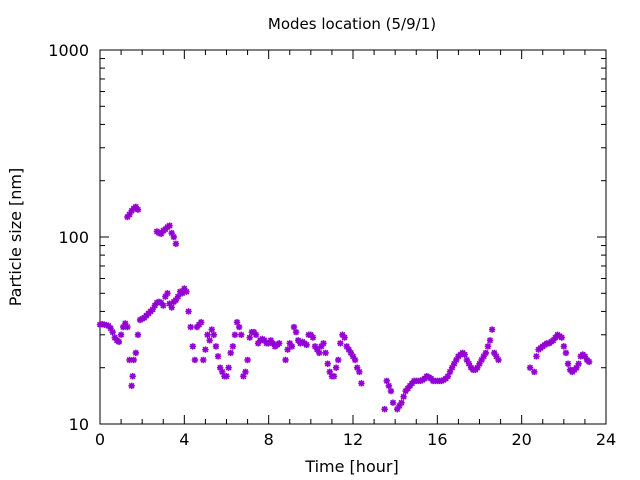  Describe the element at coordinates (73, 237) in the screenshot. I see `y-tick-label: 100` at that location.